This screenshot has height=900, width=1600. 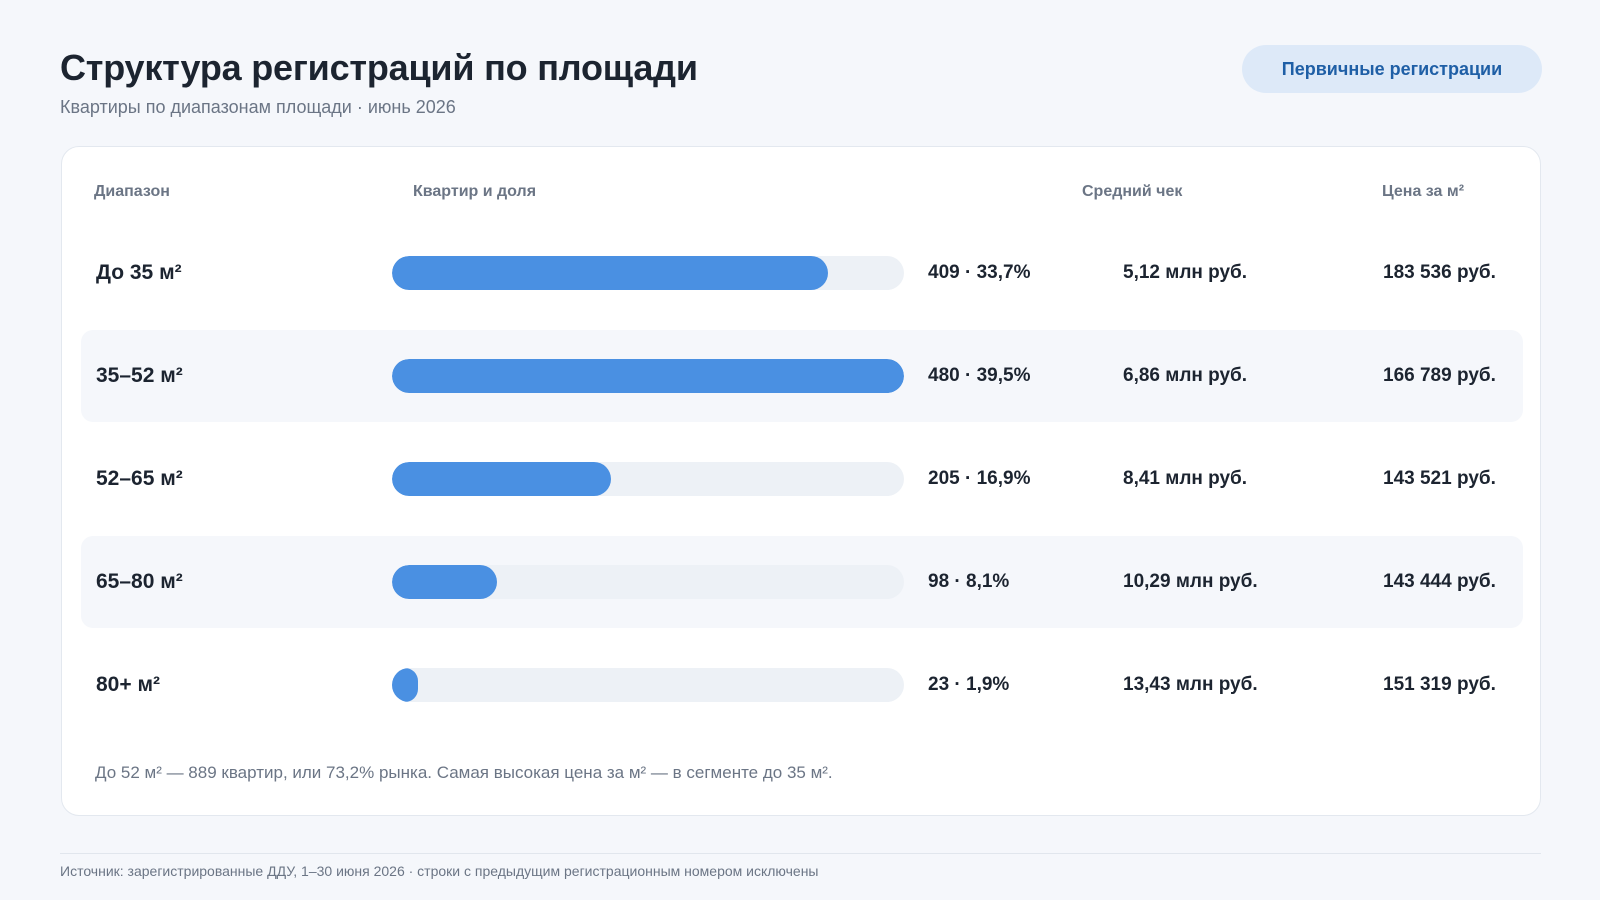 What do you see at coordinates (979, 375) in the screenshot?
I see `count-share-label: 480 · 39,5%` at bounding box center [979, 375].